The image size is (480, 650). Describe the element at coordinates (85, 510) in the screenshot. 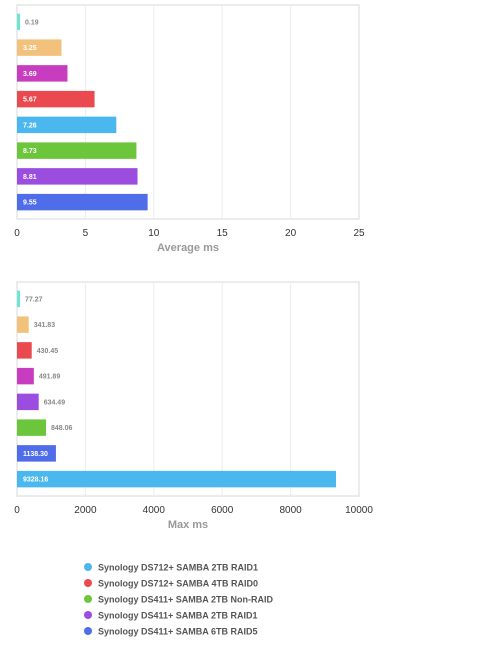

I see `x-tick-label: 2000` at that location.